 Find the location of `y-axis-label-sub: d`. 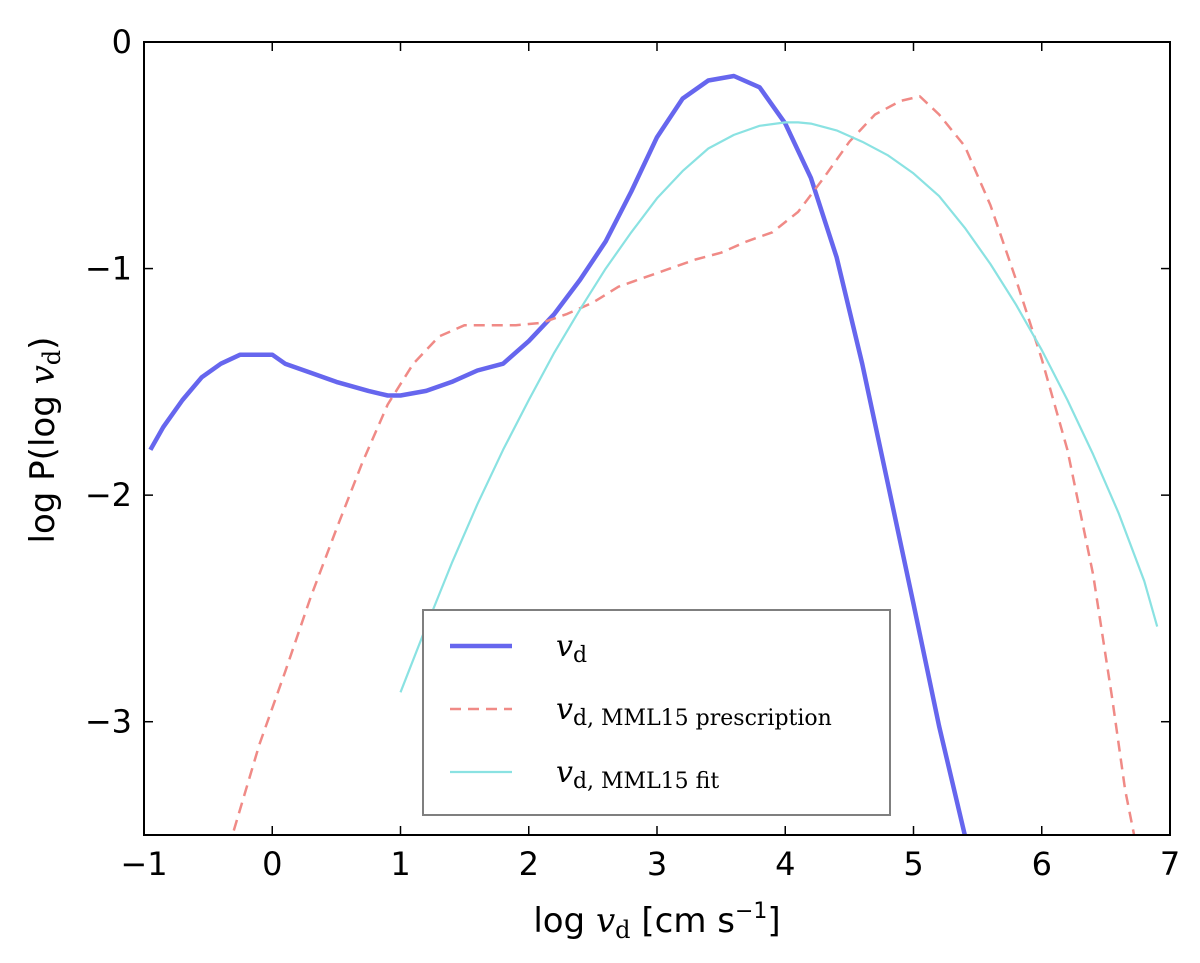

y-axis-label-sub: d is located at coordinates (52, 357).